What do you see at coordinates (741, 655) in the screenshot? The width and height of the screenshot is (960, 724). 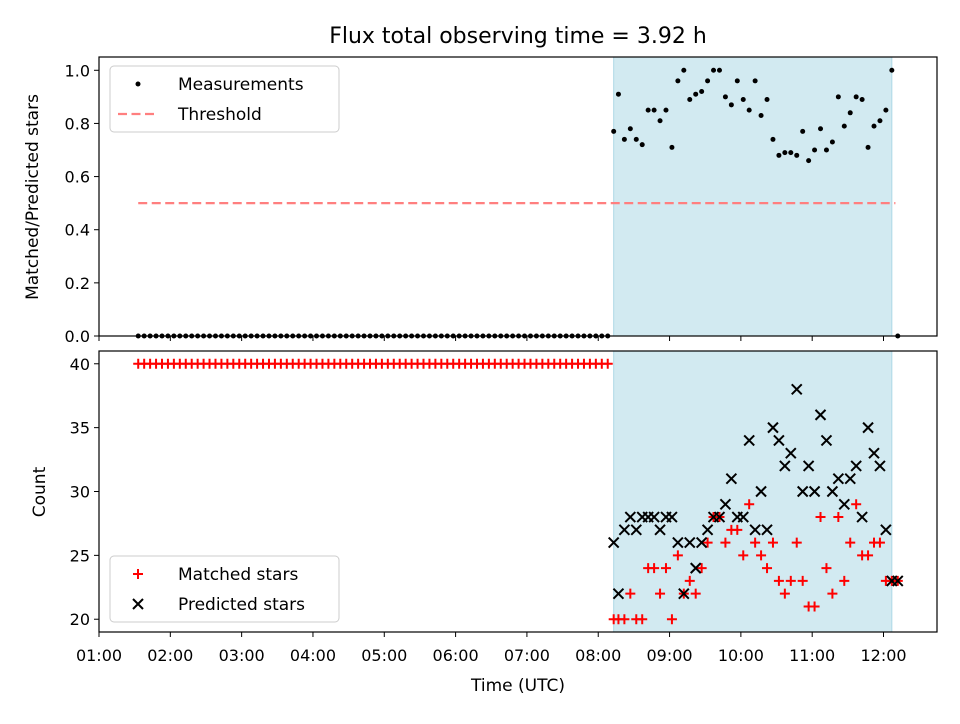 I see `x-tick-label: 10:00` at bounding box center [741, 655].